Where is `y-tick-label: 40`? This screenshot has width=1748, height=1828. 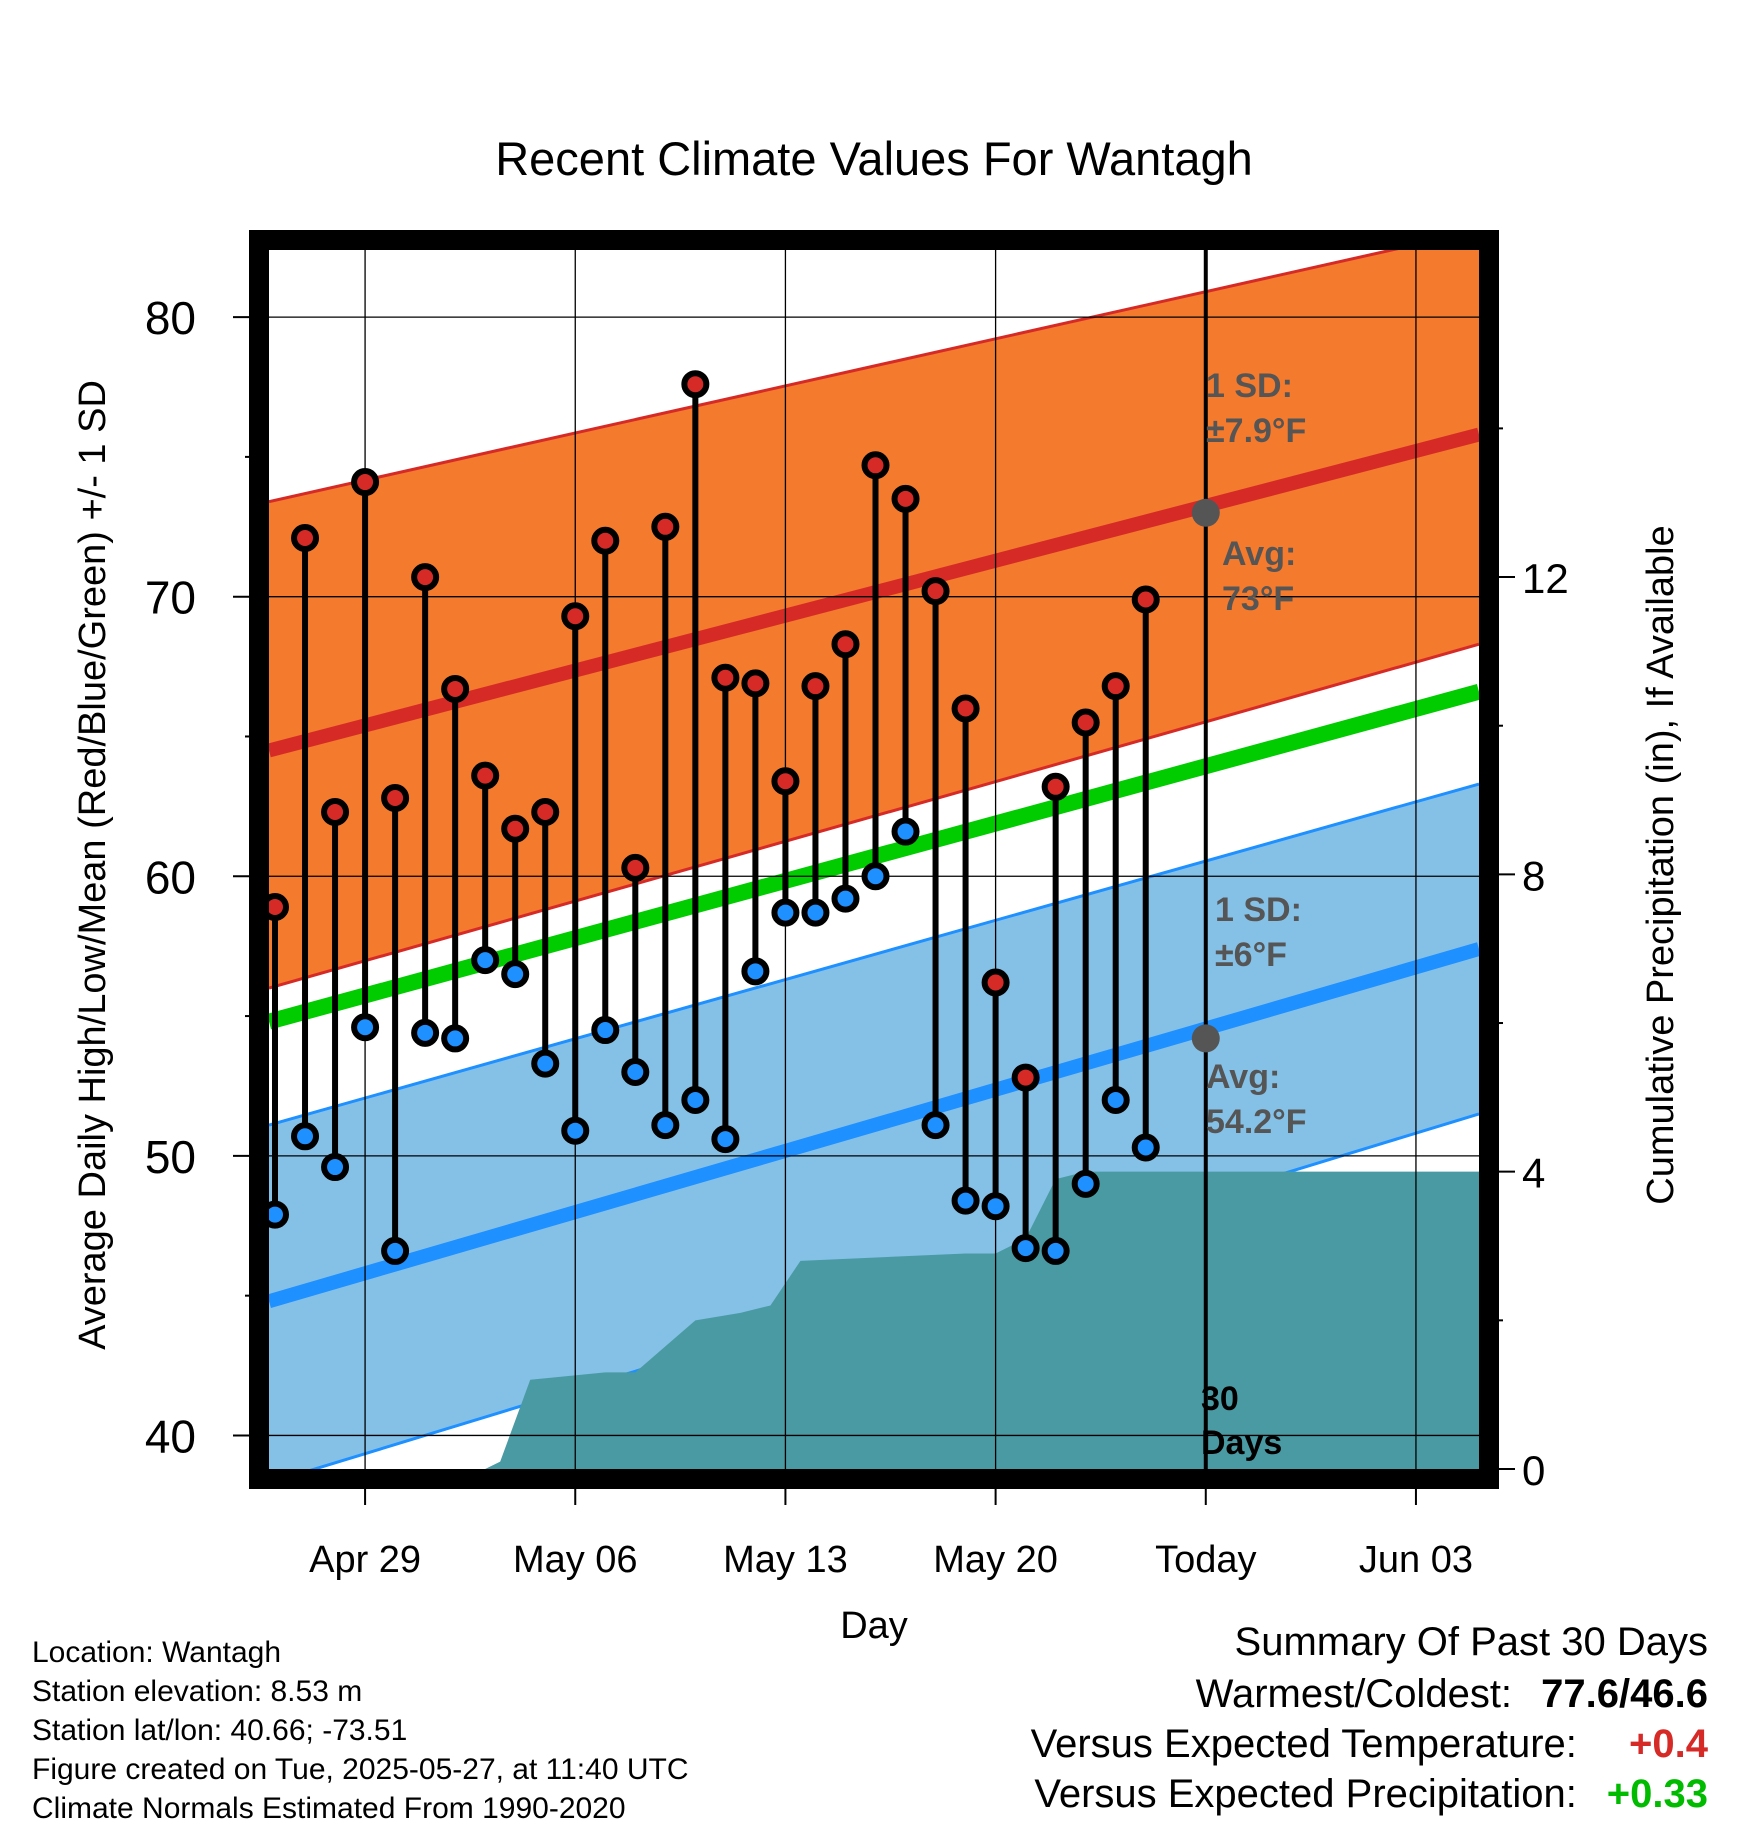 y-tick-label: 40 is located at coordinates (170, 1436).